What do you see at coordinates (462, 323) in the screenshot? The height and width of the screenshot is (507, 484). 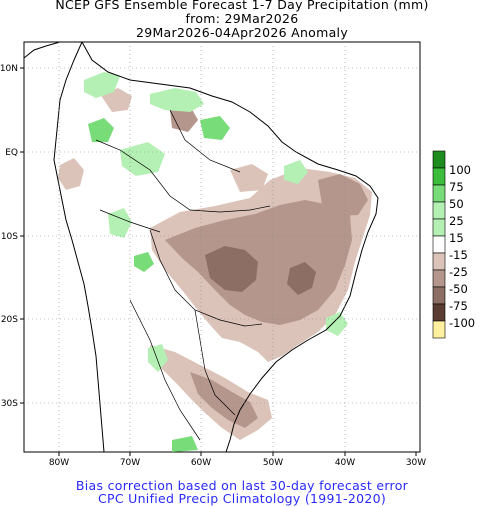 I see `legend-label: -100` at bounding box center [462, 323].